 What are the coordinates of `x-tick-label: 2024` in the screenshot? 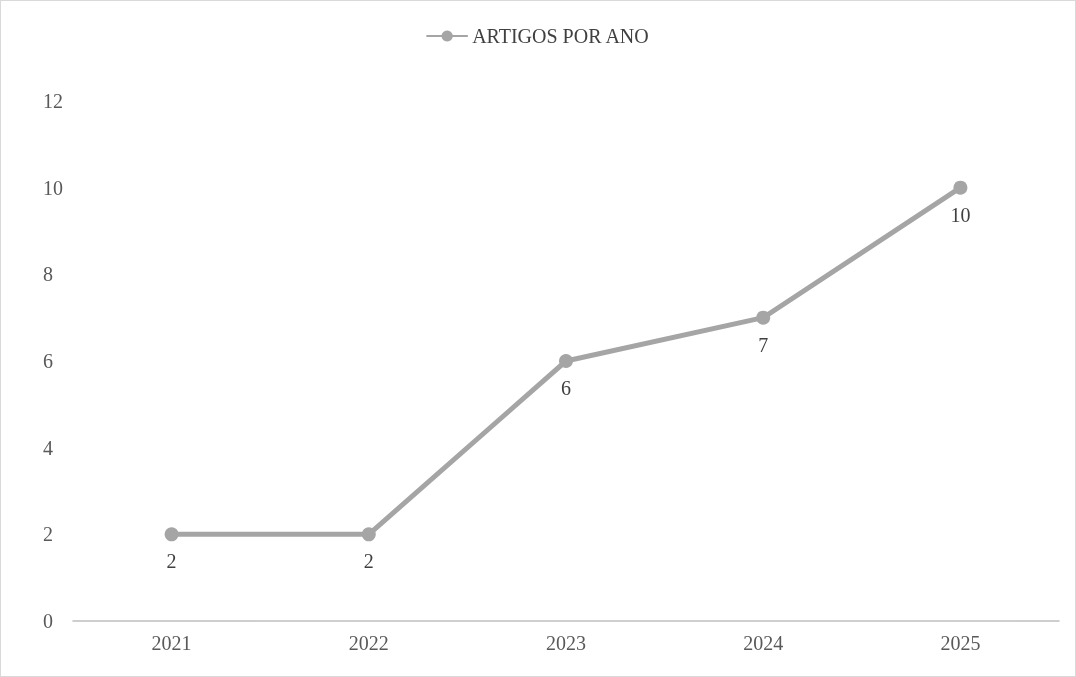 It's located at (763, 643).